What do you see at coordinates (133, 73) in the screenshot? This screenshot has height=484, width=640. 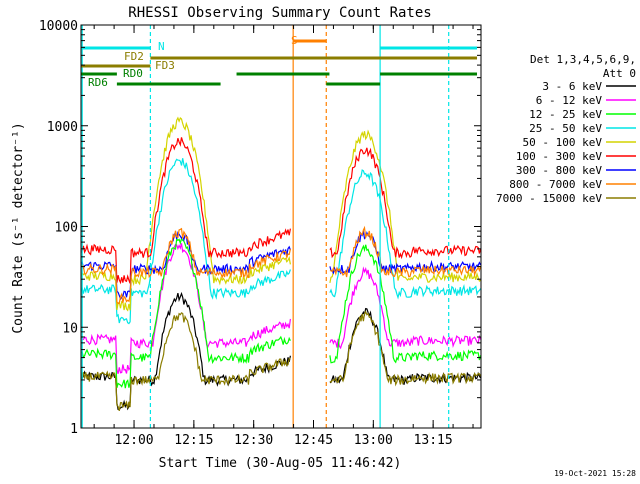 I see `flag-label-rd0: RD0` at bounding box center [133, 73].